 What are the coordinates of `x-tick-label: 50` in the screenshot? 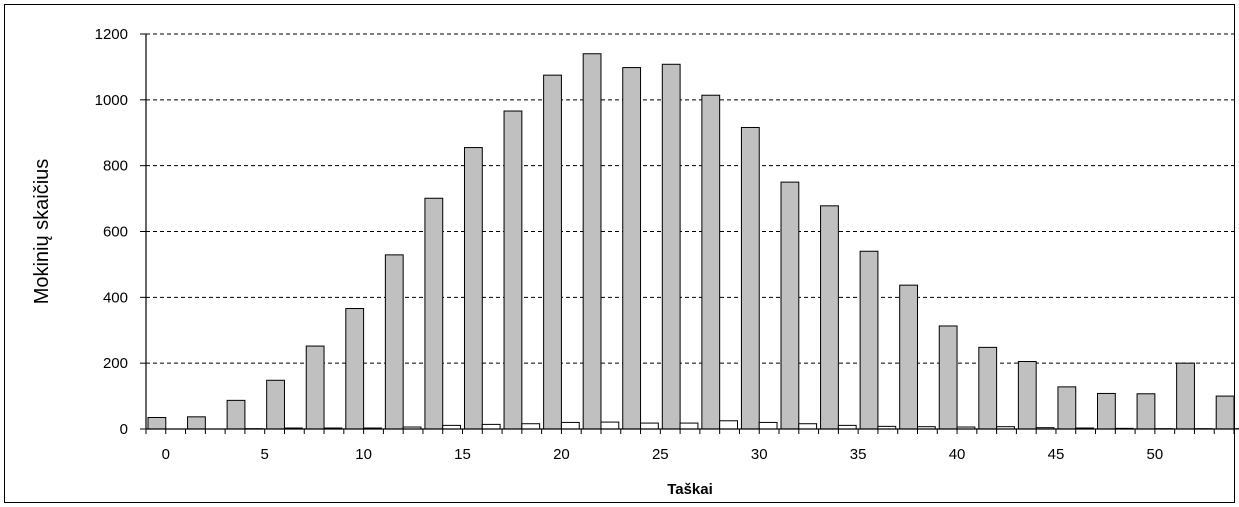 It's located at (1155, 454).